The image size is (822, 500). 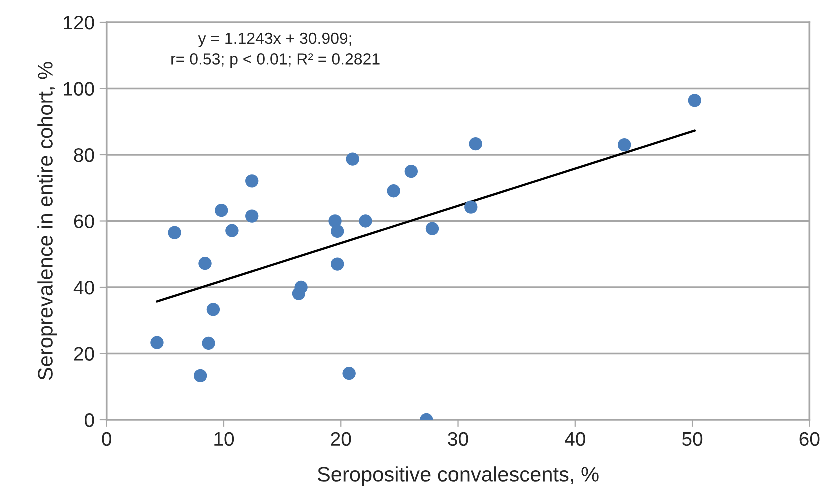 I want to click on y-tick-label: 80, so click(x=84, y=155).